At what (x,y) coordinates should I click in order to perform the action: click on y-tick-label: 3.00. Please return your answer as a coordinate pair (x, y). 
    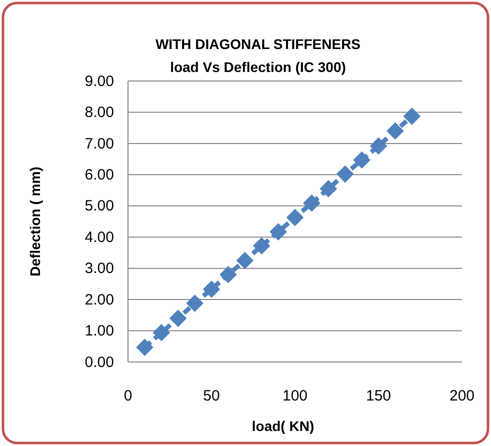
    Looking at the image, I should click on (99, 269).